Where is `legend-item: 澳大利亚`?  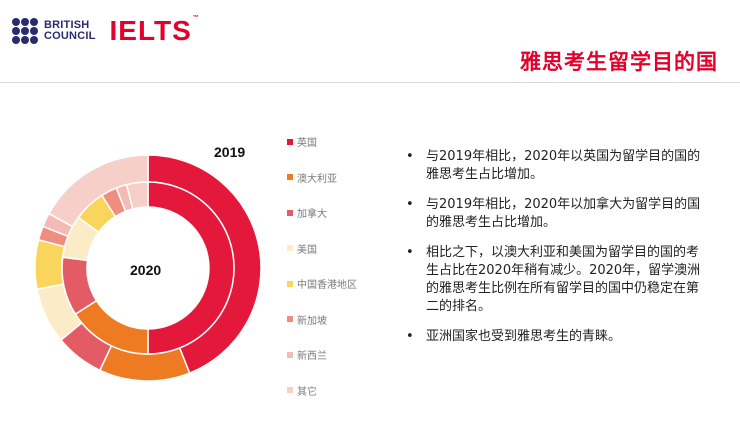 legend-item: 澳大利亚 is located at coordinates (337, 178).